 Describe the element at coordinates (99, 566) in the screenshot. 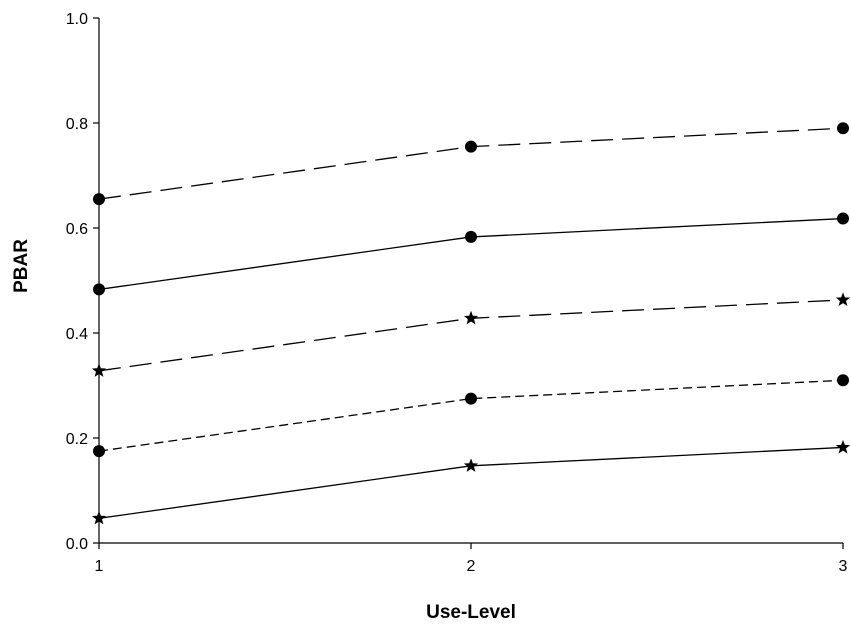

I see `x-tick-label: 1` at that location.